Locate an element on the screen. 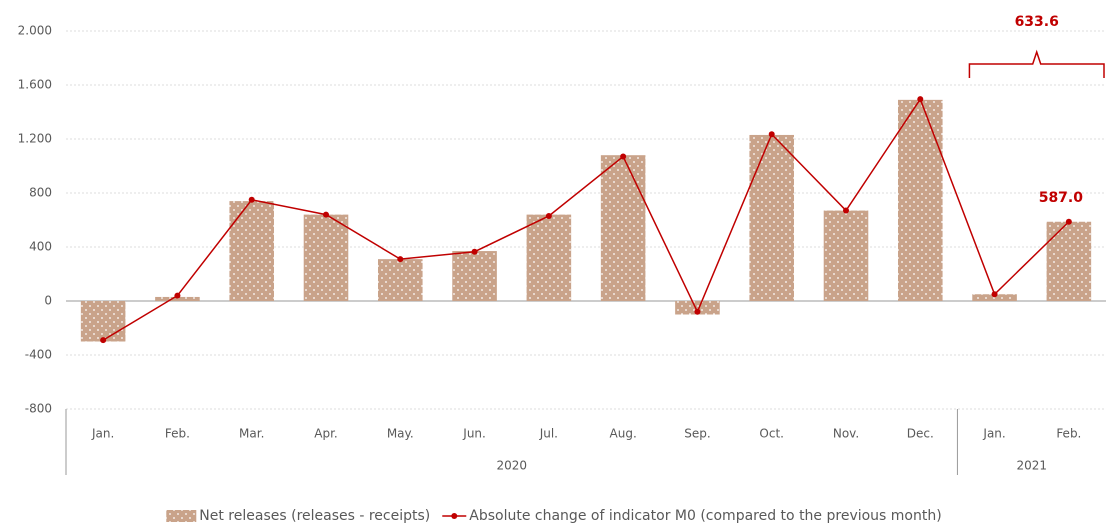 The image size is (1108, 525). x-tick-label: Sep. is located at coordinates (697, 434).